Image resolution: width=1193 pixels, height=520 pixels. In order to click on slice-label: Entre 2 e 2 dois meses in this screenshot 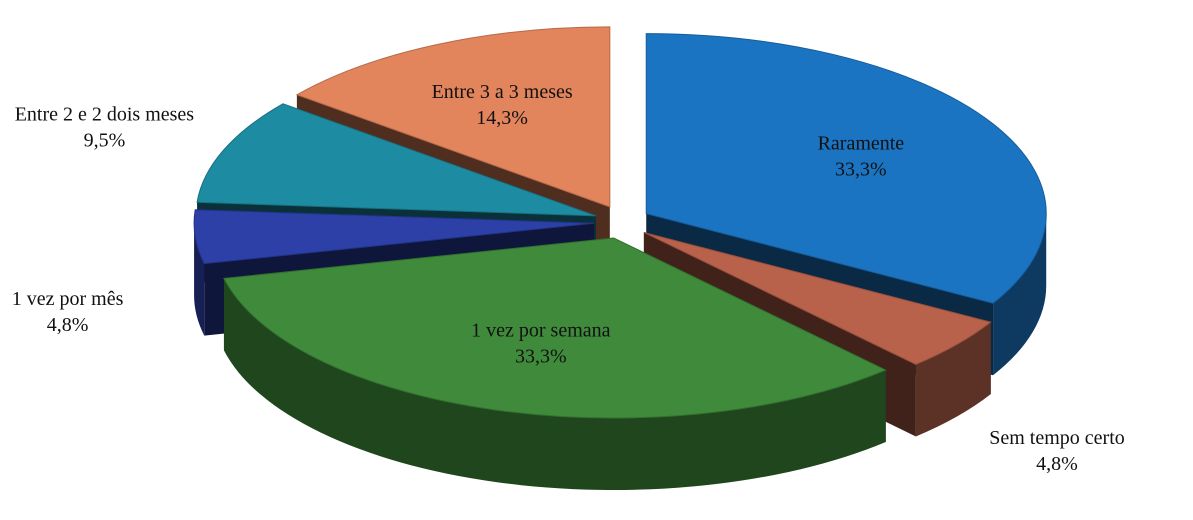, I will do `click(105, 115)`.